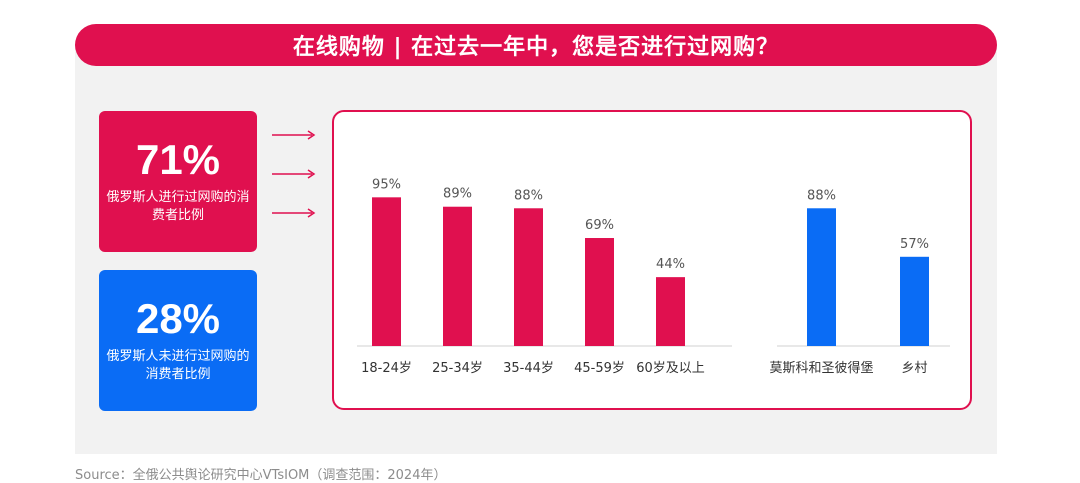 The width and height of the screenshot is (1080, 483). Describe the element at coordinates (599, 225) in the screenshot. I see `data-label: 69%` at that location.